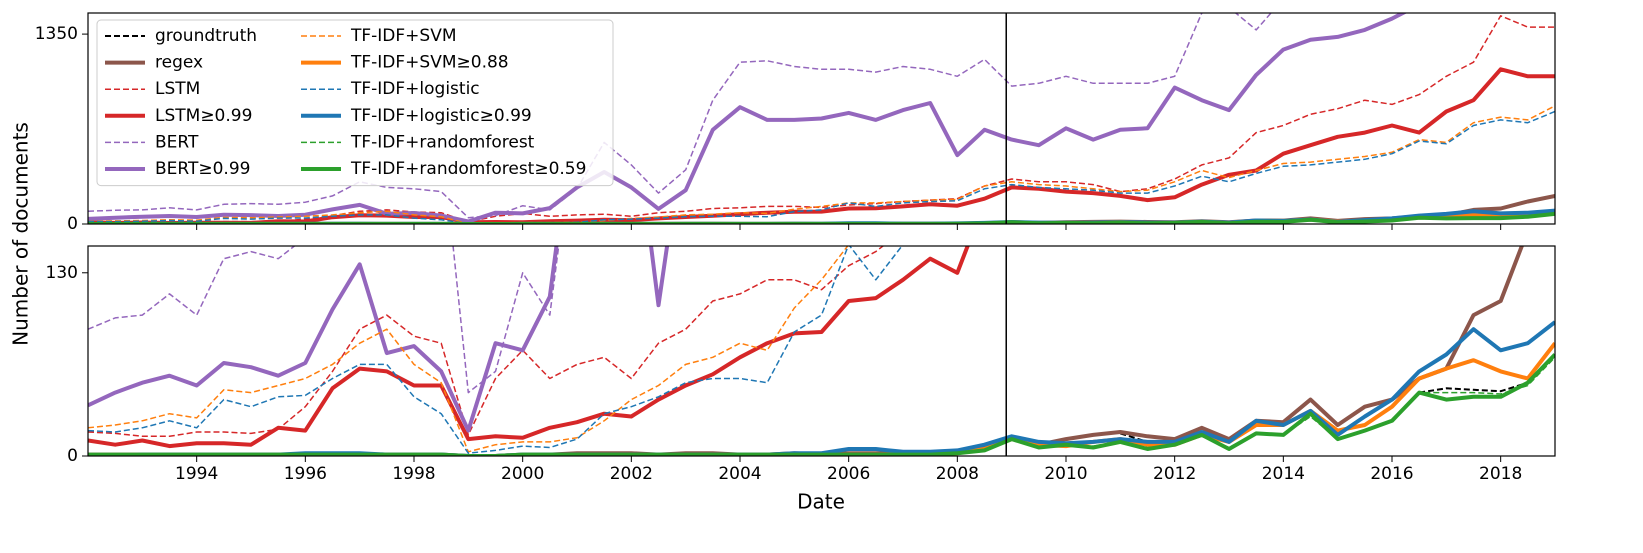  I want to click on x-tick-label: 2004, so click(739, 474).